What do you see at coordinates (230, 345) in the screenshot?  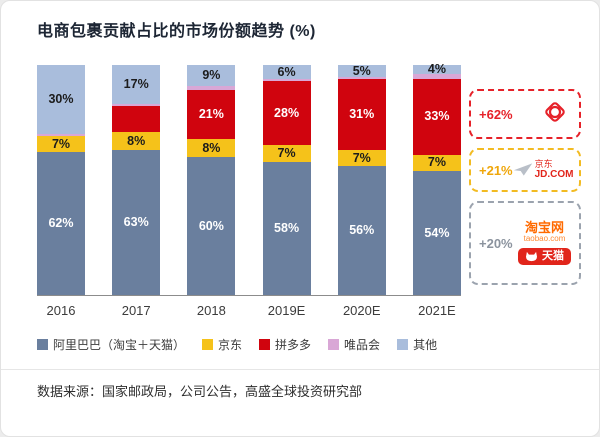 I see `legend-label: 京东` at bounding box center [230, 345].